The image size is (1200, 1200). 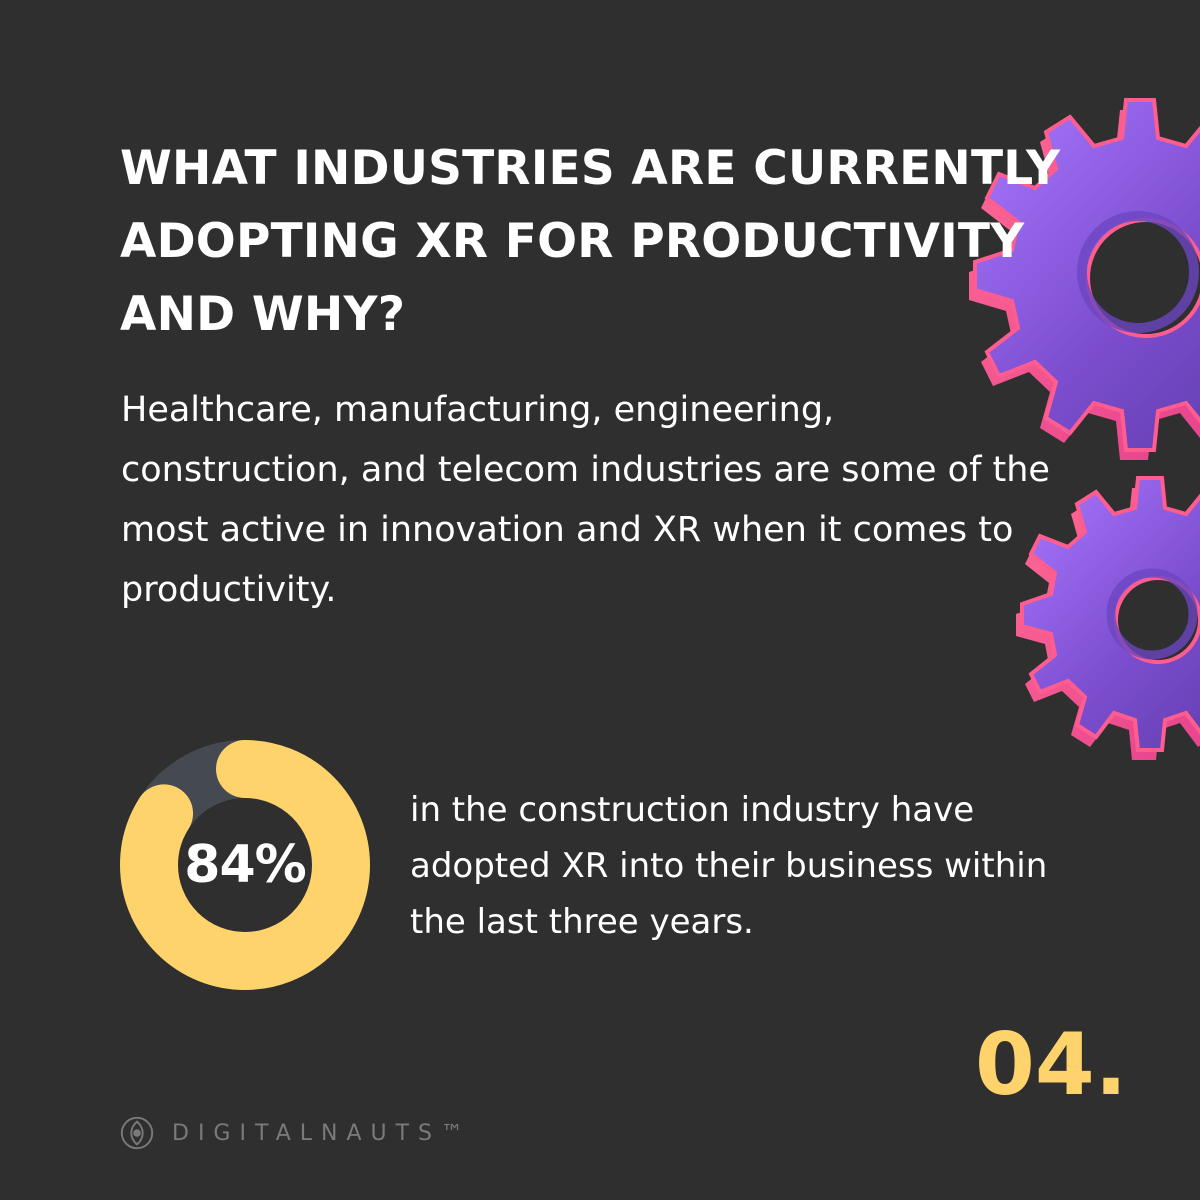 What do you see at coordinates (1084, 279) in the screenshot?
I see `upper-gear` at bounding box center [1084, 279].